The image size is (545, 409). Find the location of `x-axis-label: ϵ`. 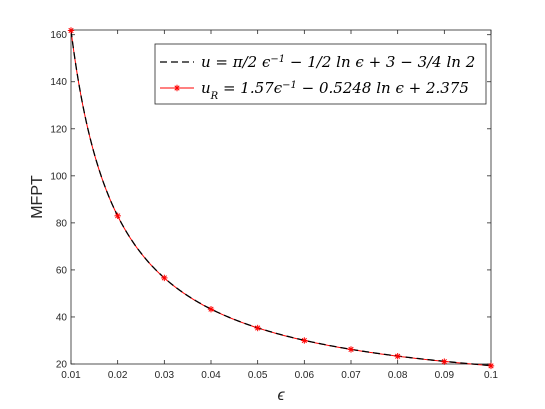

x-axis-label: ϵ is located at coordinates (281, 395).